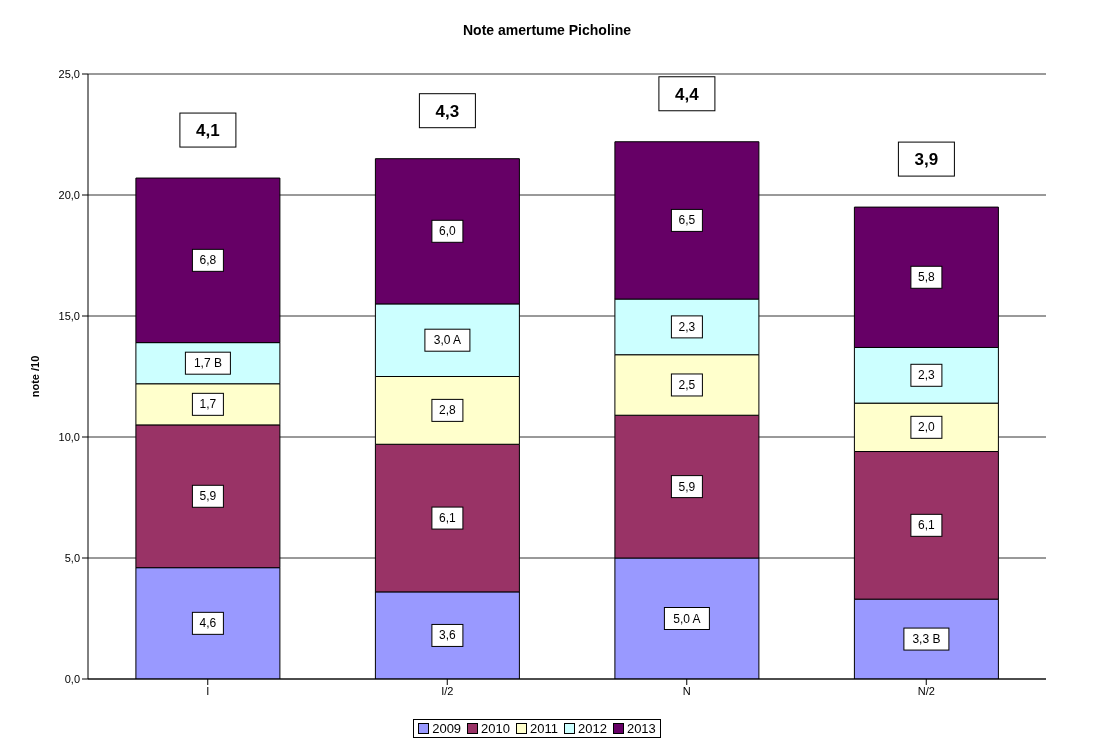  I want to click on annotation: 3,9, so click(926, 160).